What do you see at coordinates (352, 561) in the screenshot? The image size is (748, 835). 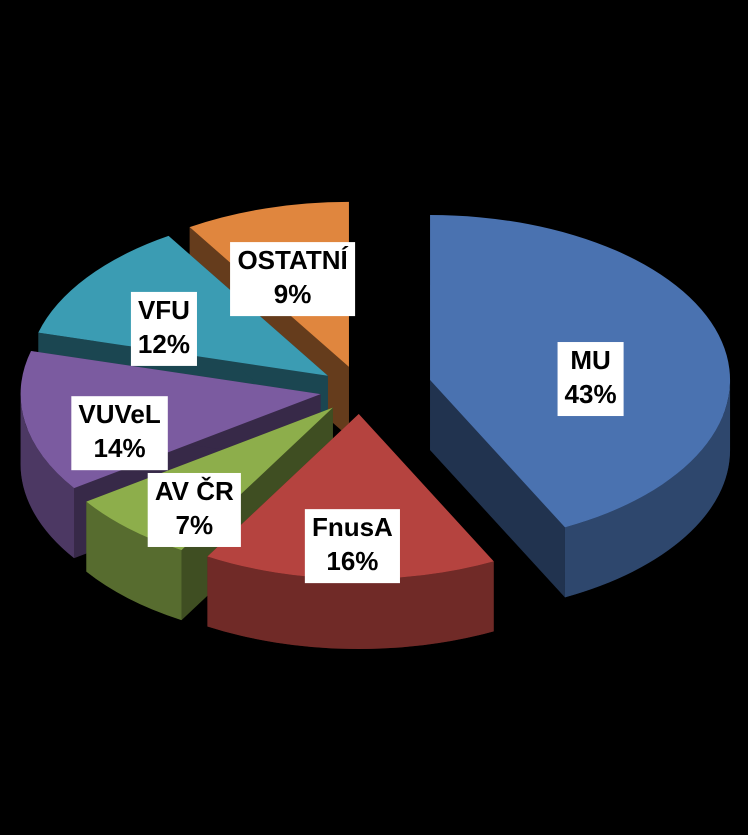 I see `label-value: 16%` at bounding box center [352, 561].